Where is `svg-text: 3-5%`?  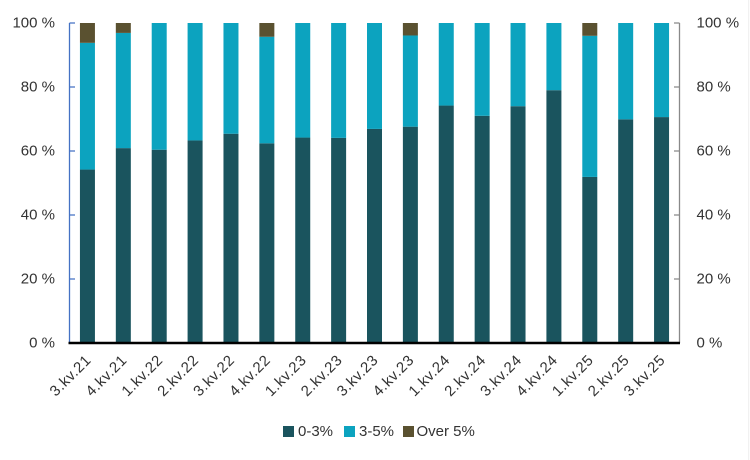
svg-text: 3-5% is located at coordinates (376, 431).